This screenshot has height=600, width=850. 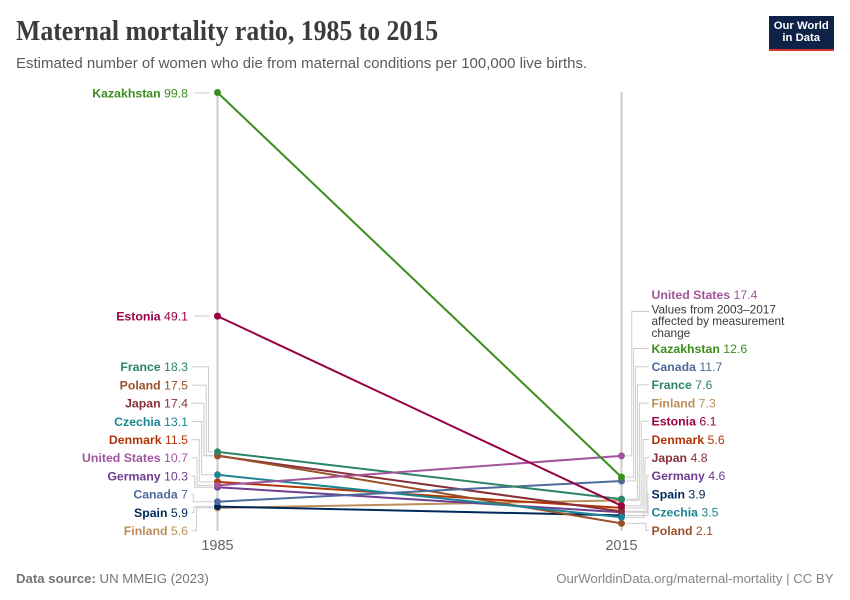 What do you see at coordinates (156, 404) in the screenshot?
I see `svg-text: Japan 17.4` at bounding box center [156, 404].